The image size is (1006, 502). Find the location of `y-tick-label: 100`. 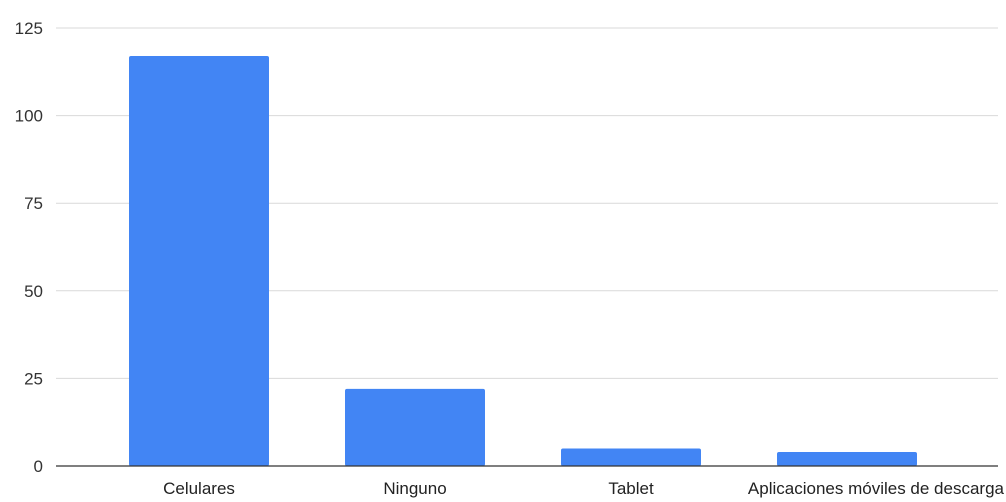

y-tick-label: 100 is located at coordinates (29, 116).